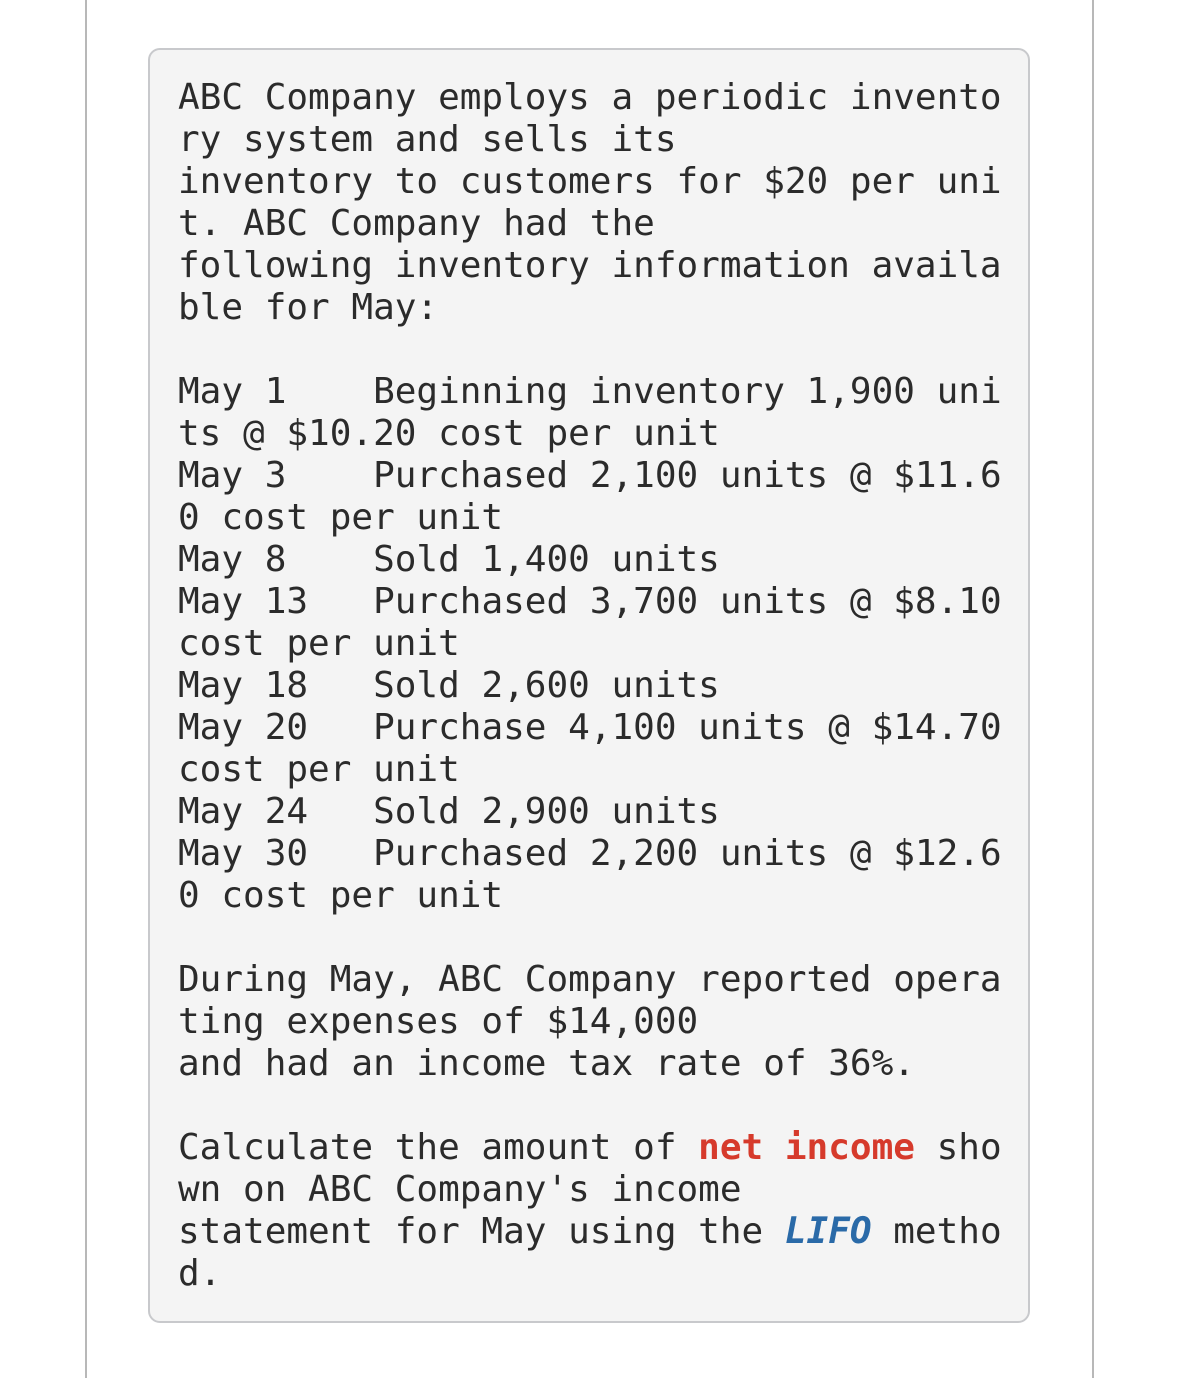 The height and width of the screenshot is (1378, 1179). Describe the element at coordinates (86, 689) in the screenshot. I see `left-rail` at that location.